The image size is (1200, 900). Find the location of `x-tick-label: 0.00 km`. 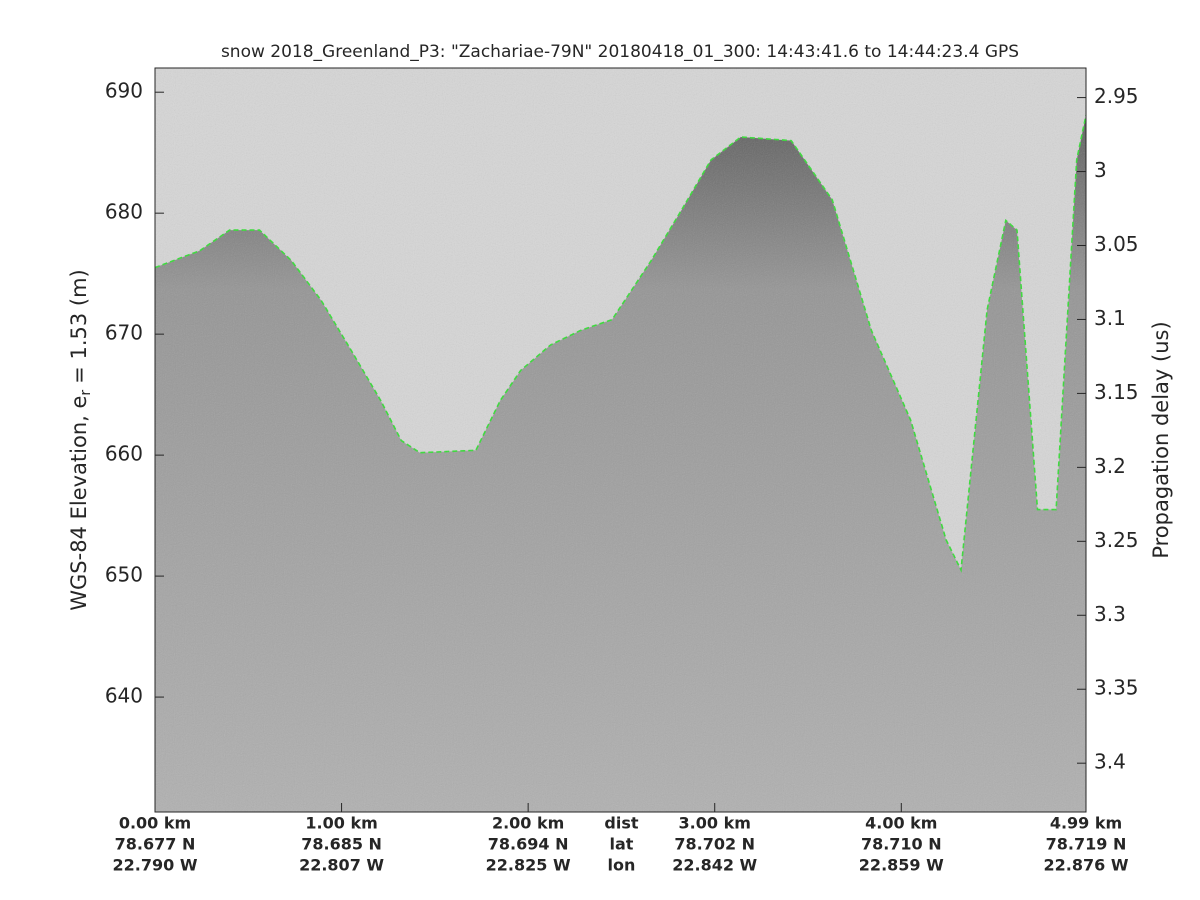

x-tick-label: 0.00 km is located at coordinates (155, 823).